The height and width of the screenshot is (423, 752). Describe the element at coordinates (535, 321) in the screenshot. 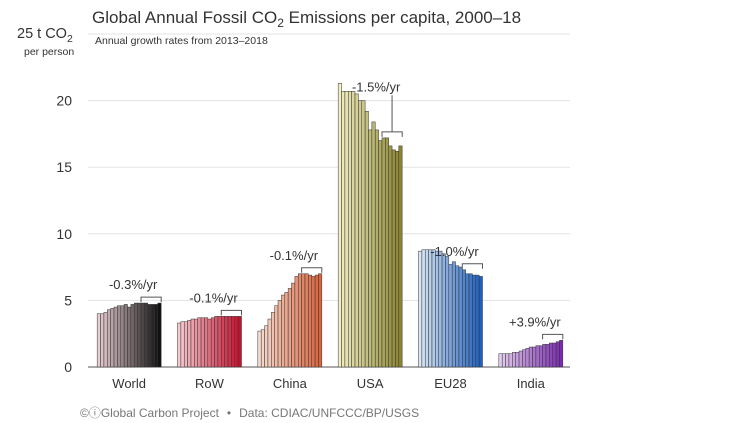

I see `growth-rate-label: +3.9%/yr` at that location.